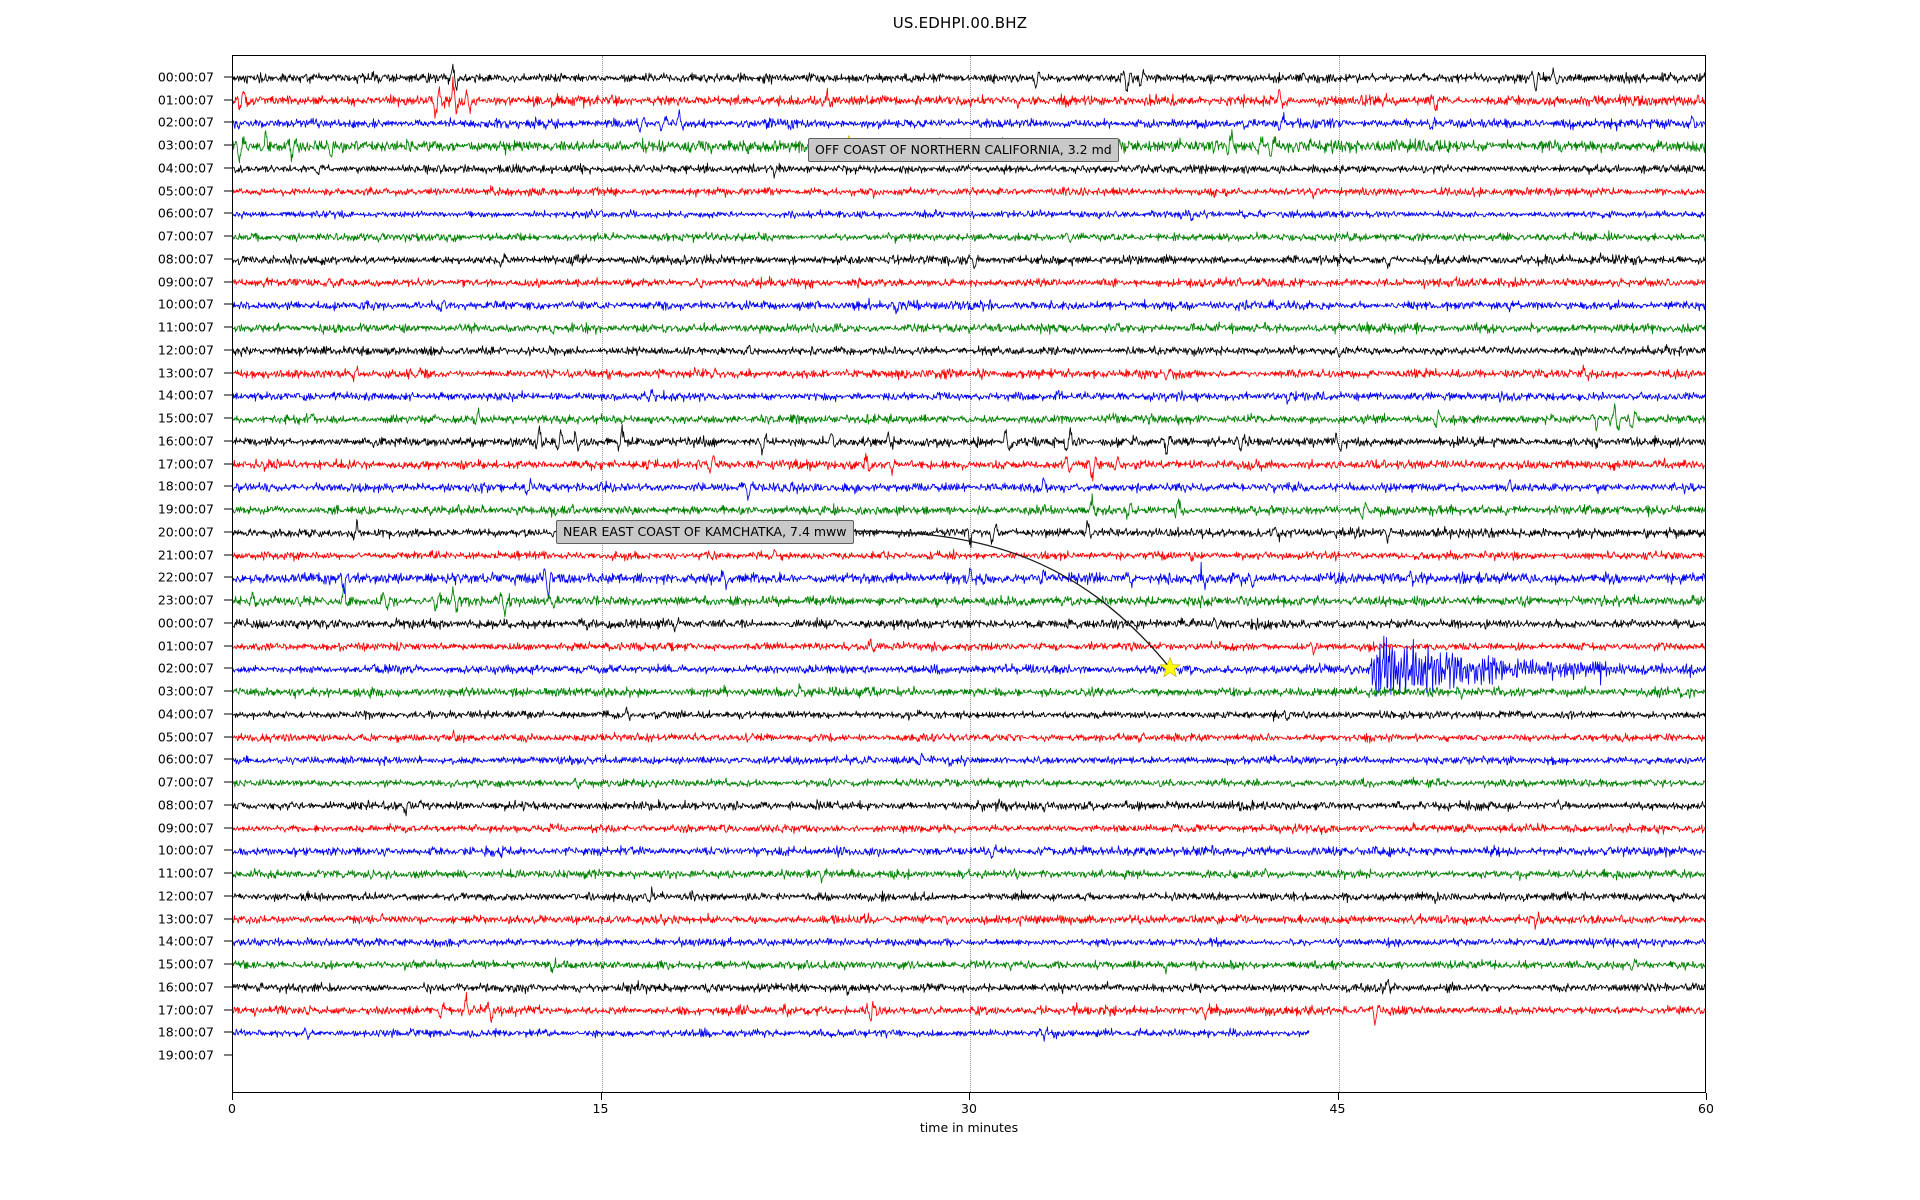 Image resolution: width=1920 pixels, height=1200 pixels. What do you see at coordinates (185, 1032) in the screenshot?
I see `y-tick-label-42: 18:00:07` at bounding box center [185, 1032].